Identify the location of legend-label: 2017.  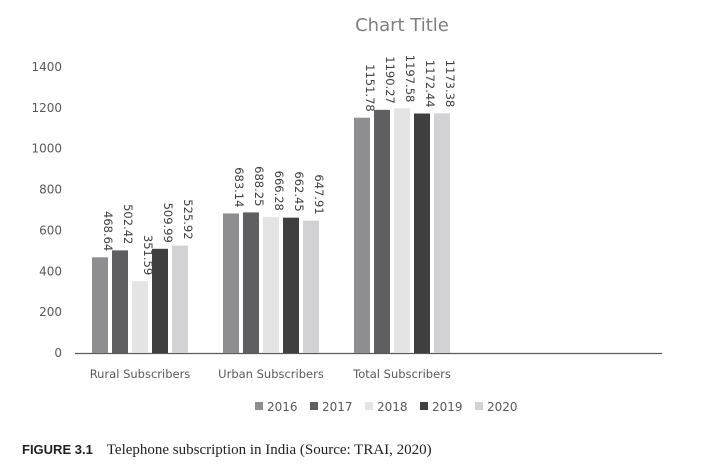
(337, 407).